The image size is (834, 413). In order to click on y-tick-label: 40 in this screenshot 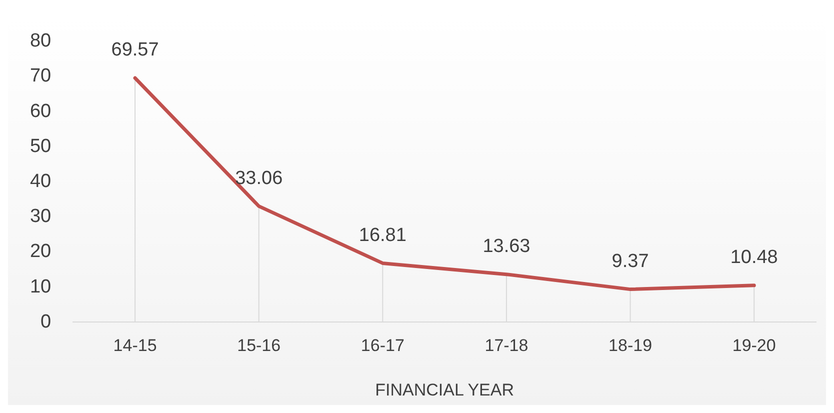, I will do `click(41, 181)`.